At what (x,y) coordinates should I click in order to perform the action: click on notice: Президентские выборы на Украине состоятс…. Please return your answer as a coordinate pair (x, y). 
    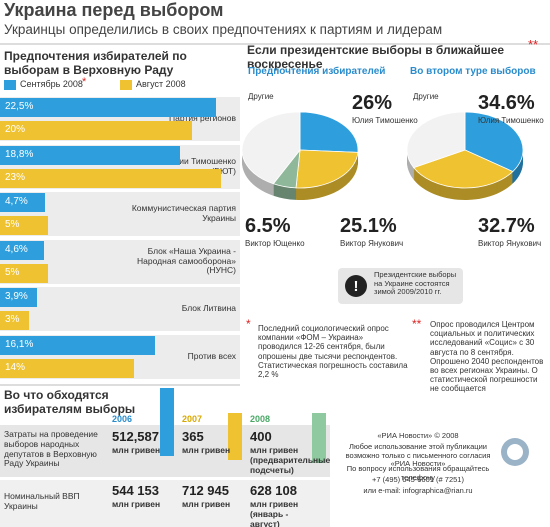
    Looking at the image, I should click on (415, 283).